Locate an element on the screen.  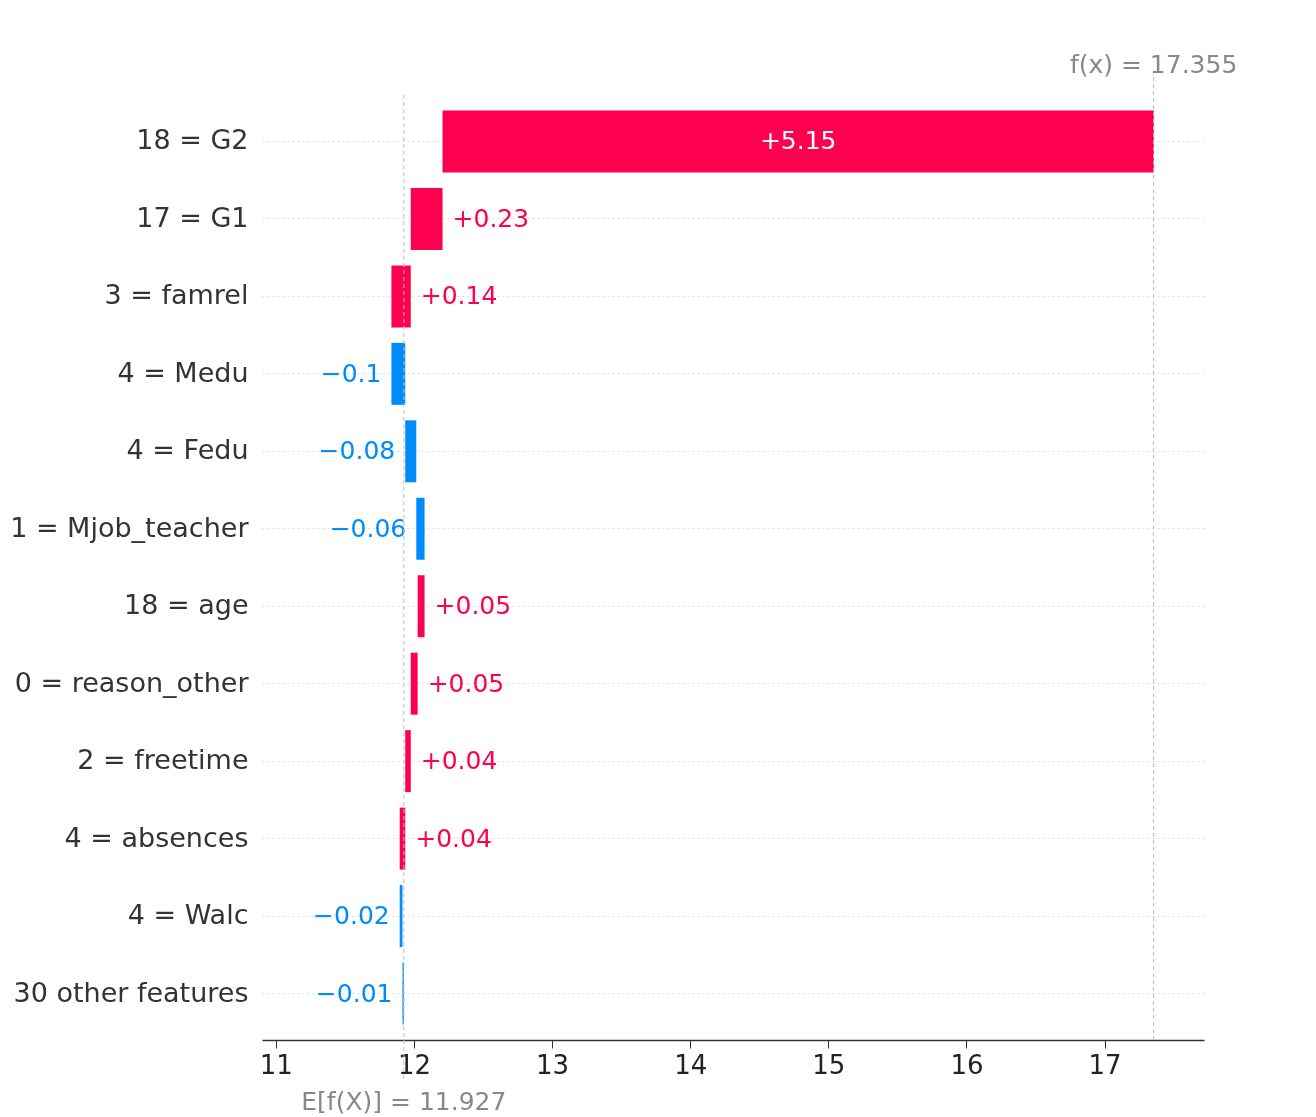
x-tick-label: 14 is located at coordinates (691, 1064).